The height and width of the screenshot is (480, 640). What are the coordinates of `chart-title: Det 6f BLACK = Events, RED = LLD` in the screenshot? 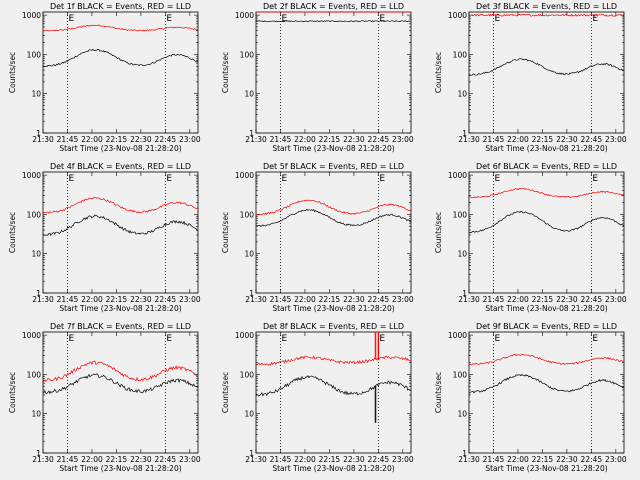 It's located at (546, 166).